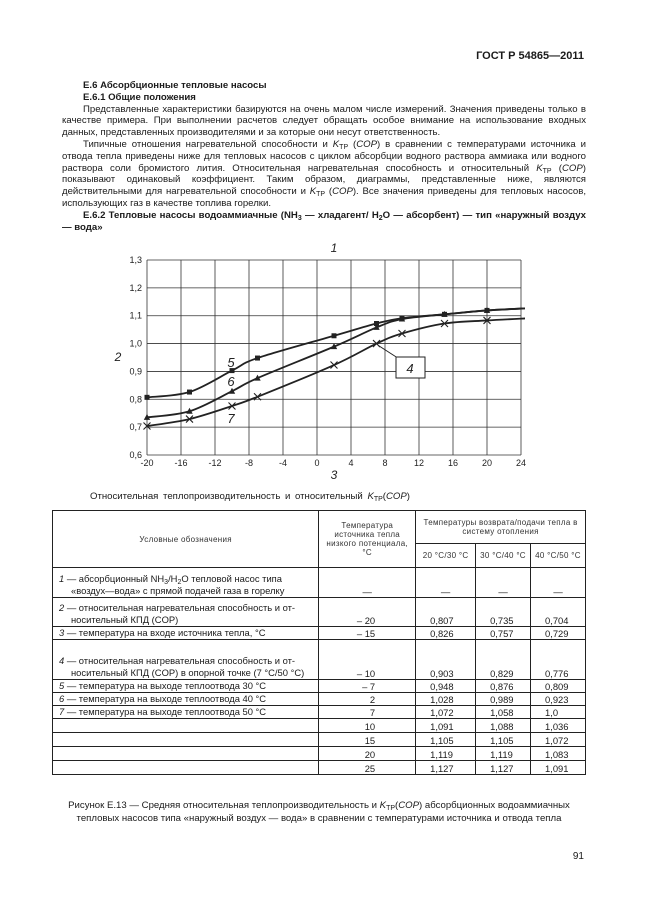 The height and width of the screenshot is (913, 646). What do you see at coordinates (118, 357) in the screenshot?
I see `y-axis-label: 2` at bounding box center [118, 357].